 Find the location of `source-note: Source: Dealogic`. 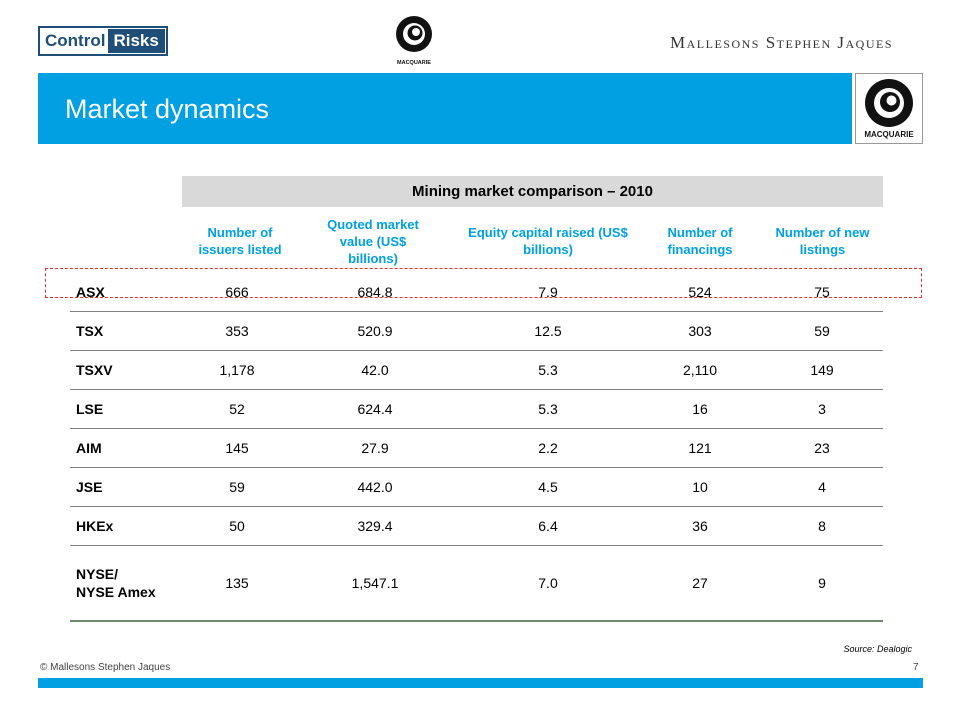

source-note: Source: Dealogic is located at coordinates (877, 649).